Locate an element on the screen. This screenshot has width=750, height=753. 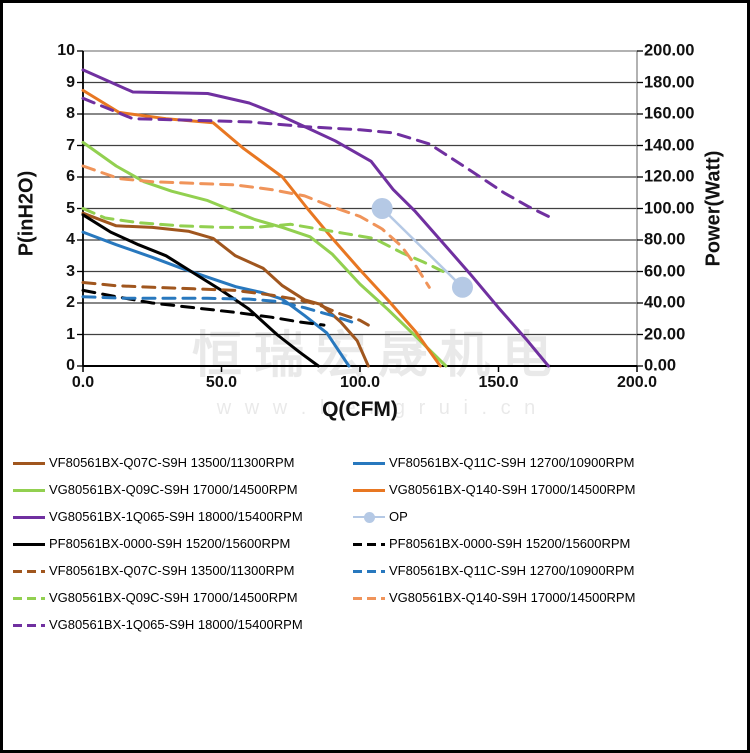
y-tick-label-left: 6 is located at coordinates (70, 176).